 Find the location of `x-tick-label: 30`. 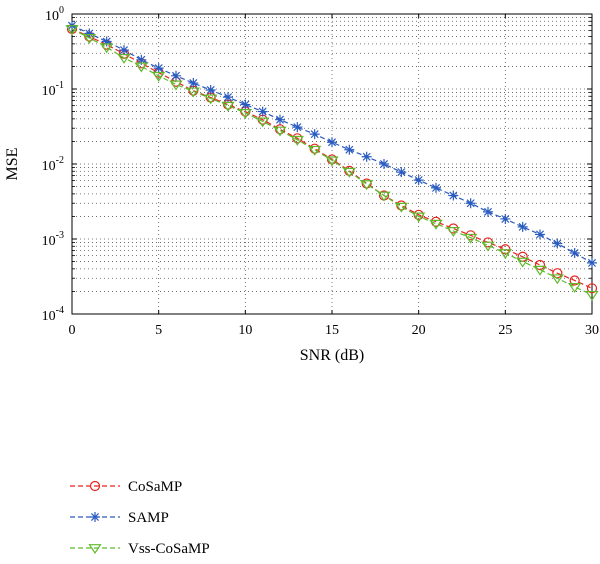

x-tick-label: 30 is located at coordinates (592, 330).